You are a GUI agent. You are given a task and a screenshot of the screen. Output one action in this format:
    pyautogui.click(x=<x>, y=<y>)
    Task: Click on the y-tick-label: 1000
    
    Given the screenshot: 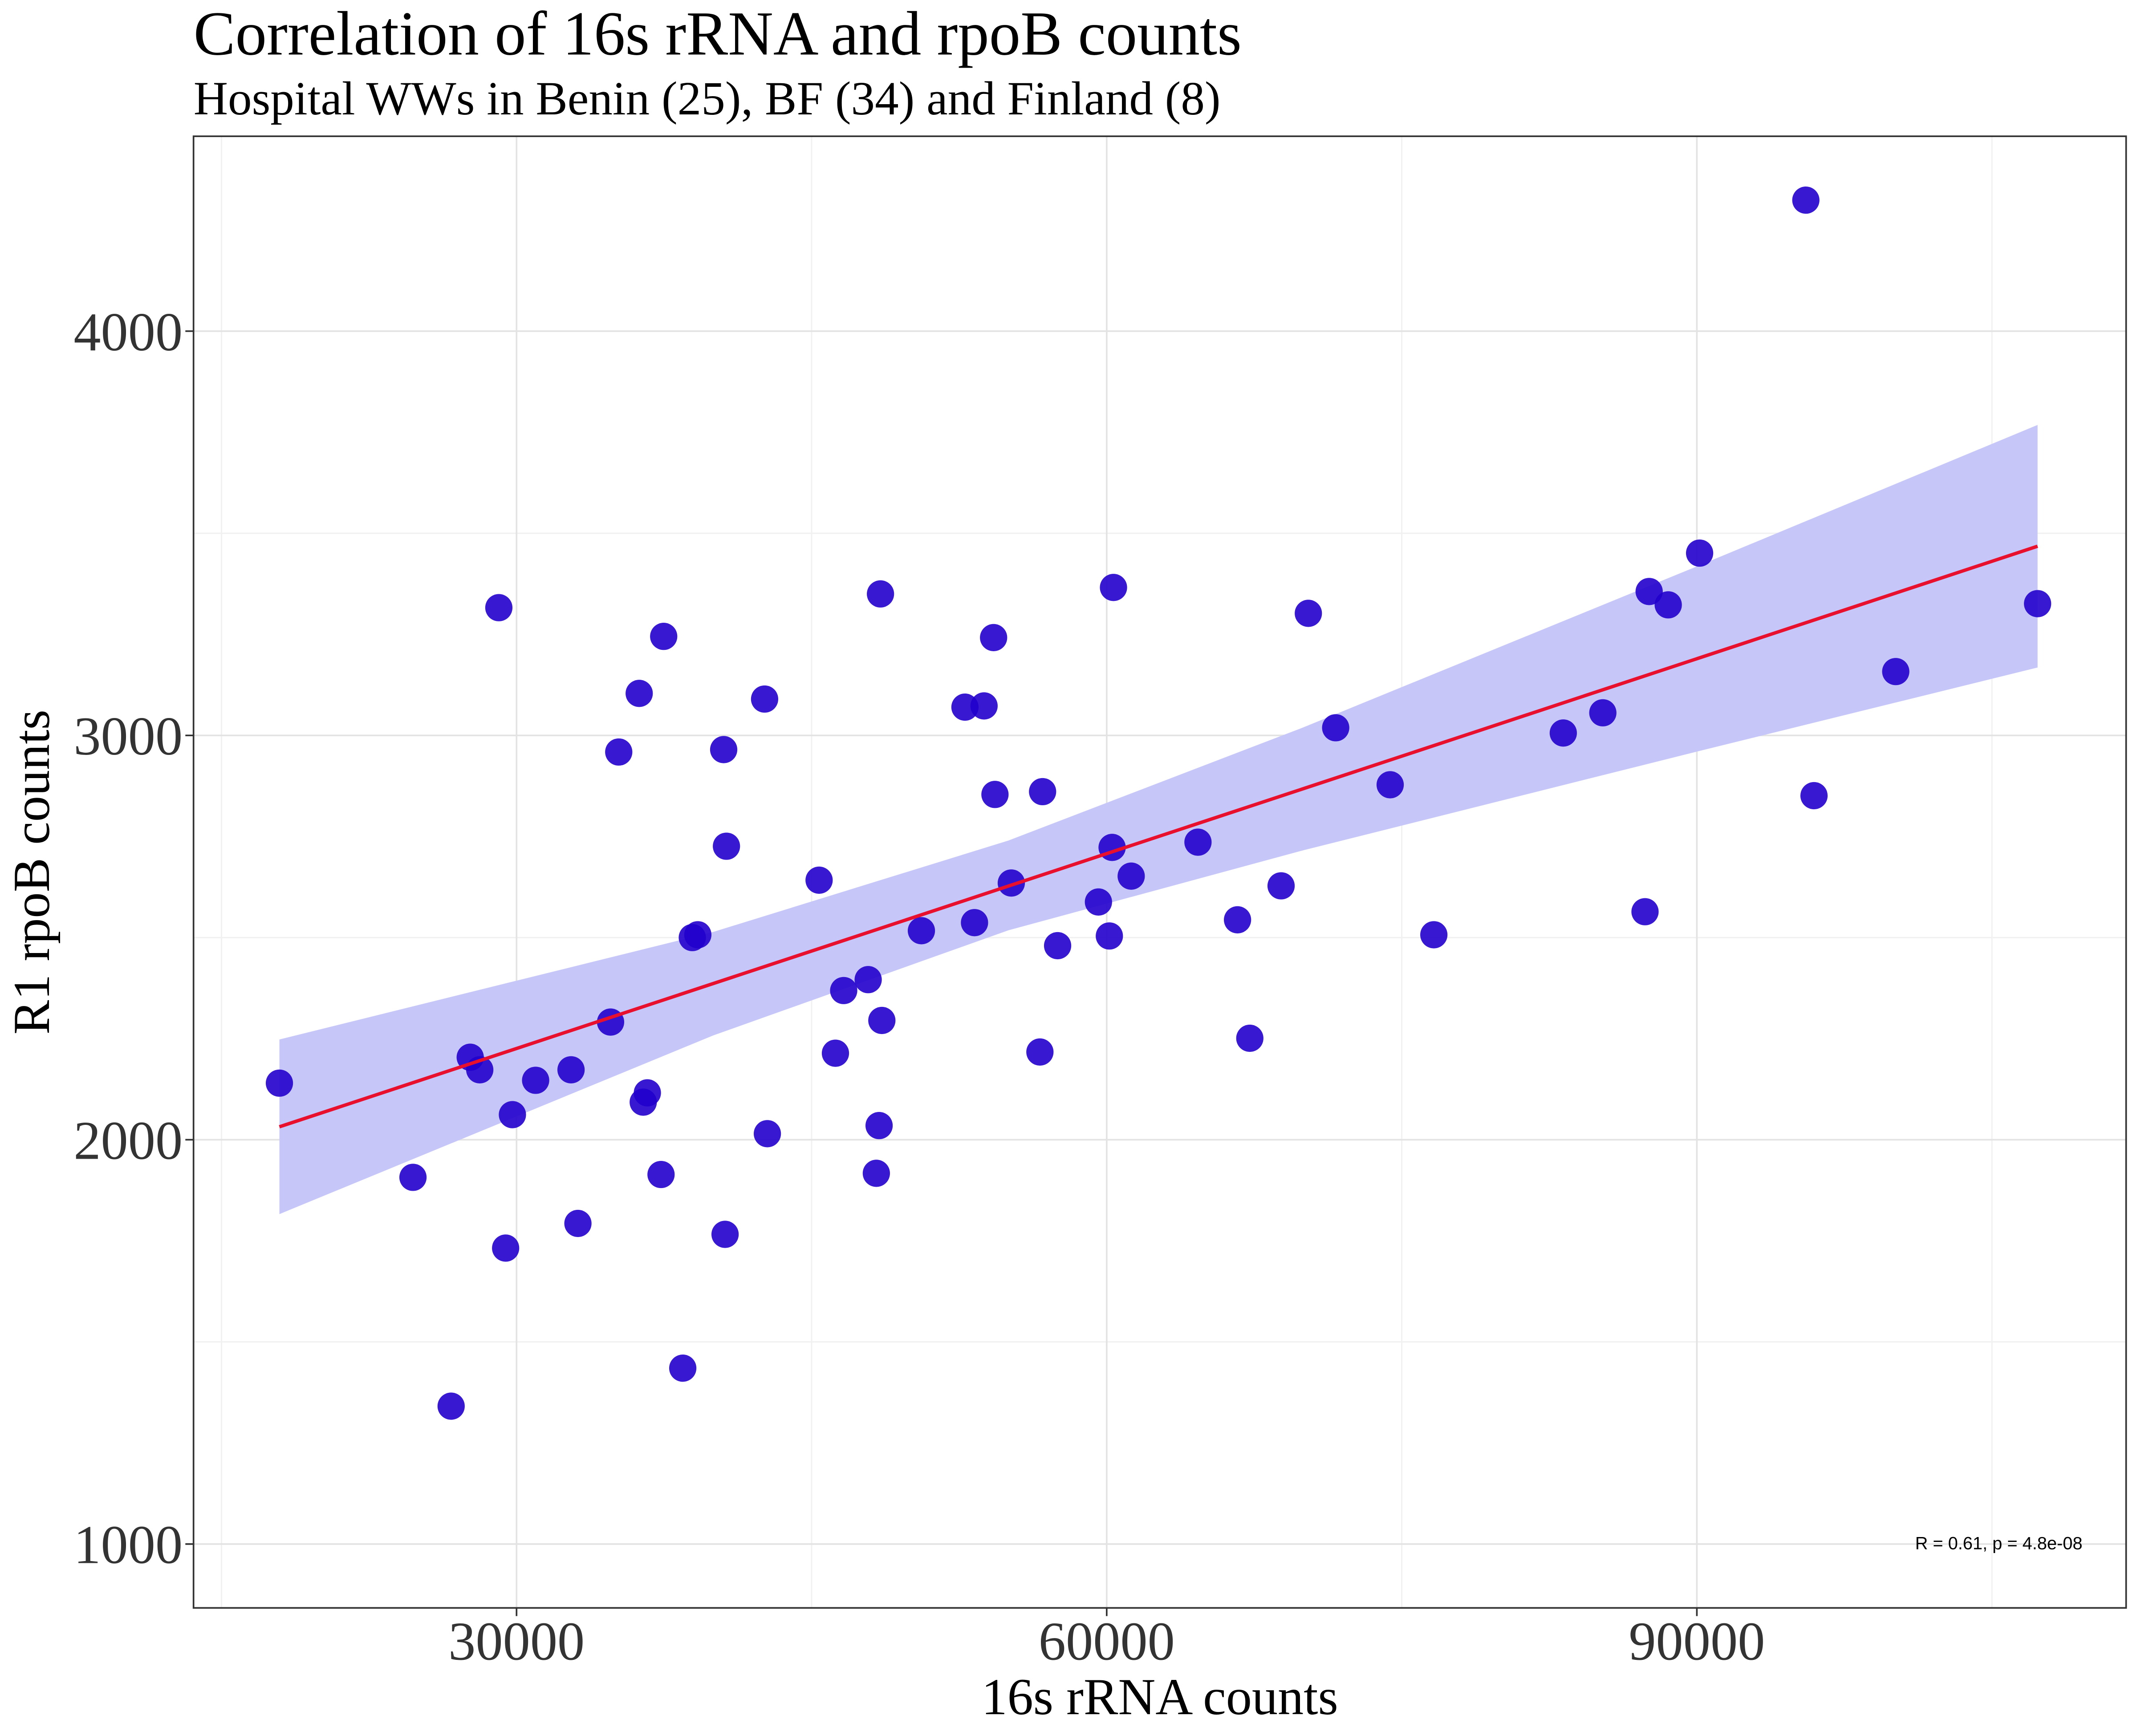 What is the action you would take?
    pyautogui.click(x=128, y=1545)
    